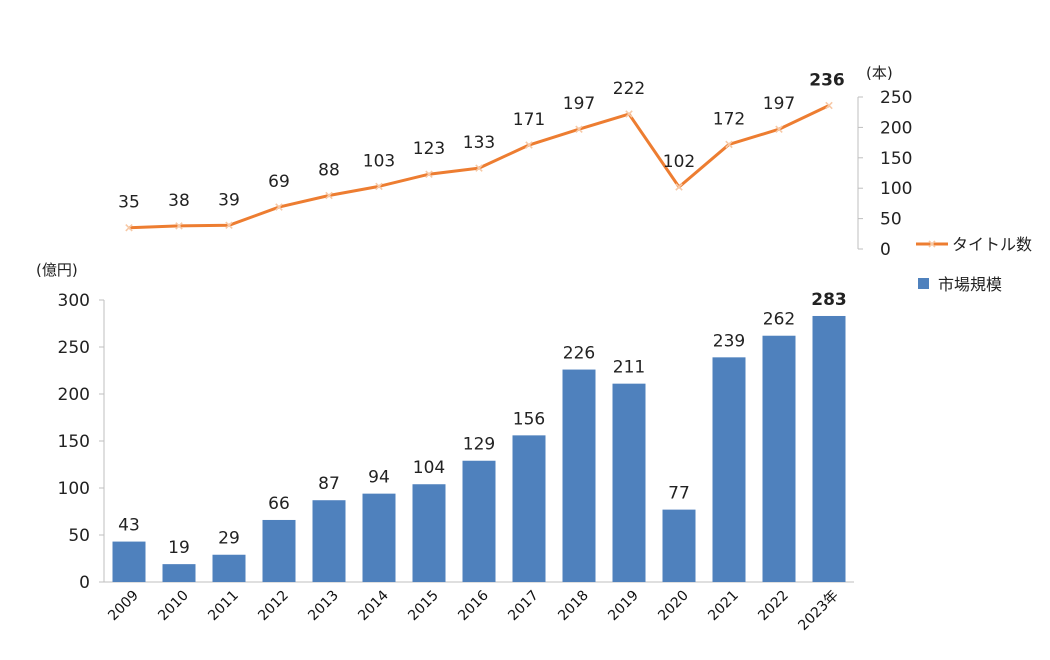  Describe the element at coordinates (896, 128) in the screenshot. I see `line-y-tick-label: 200` at that location.